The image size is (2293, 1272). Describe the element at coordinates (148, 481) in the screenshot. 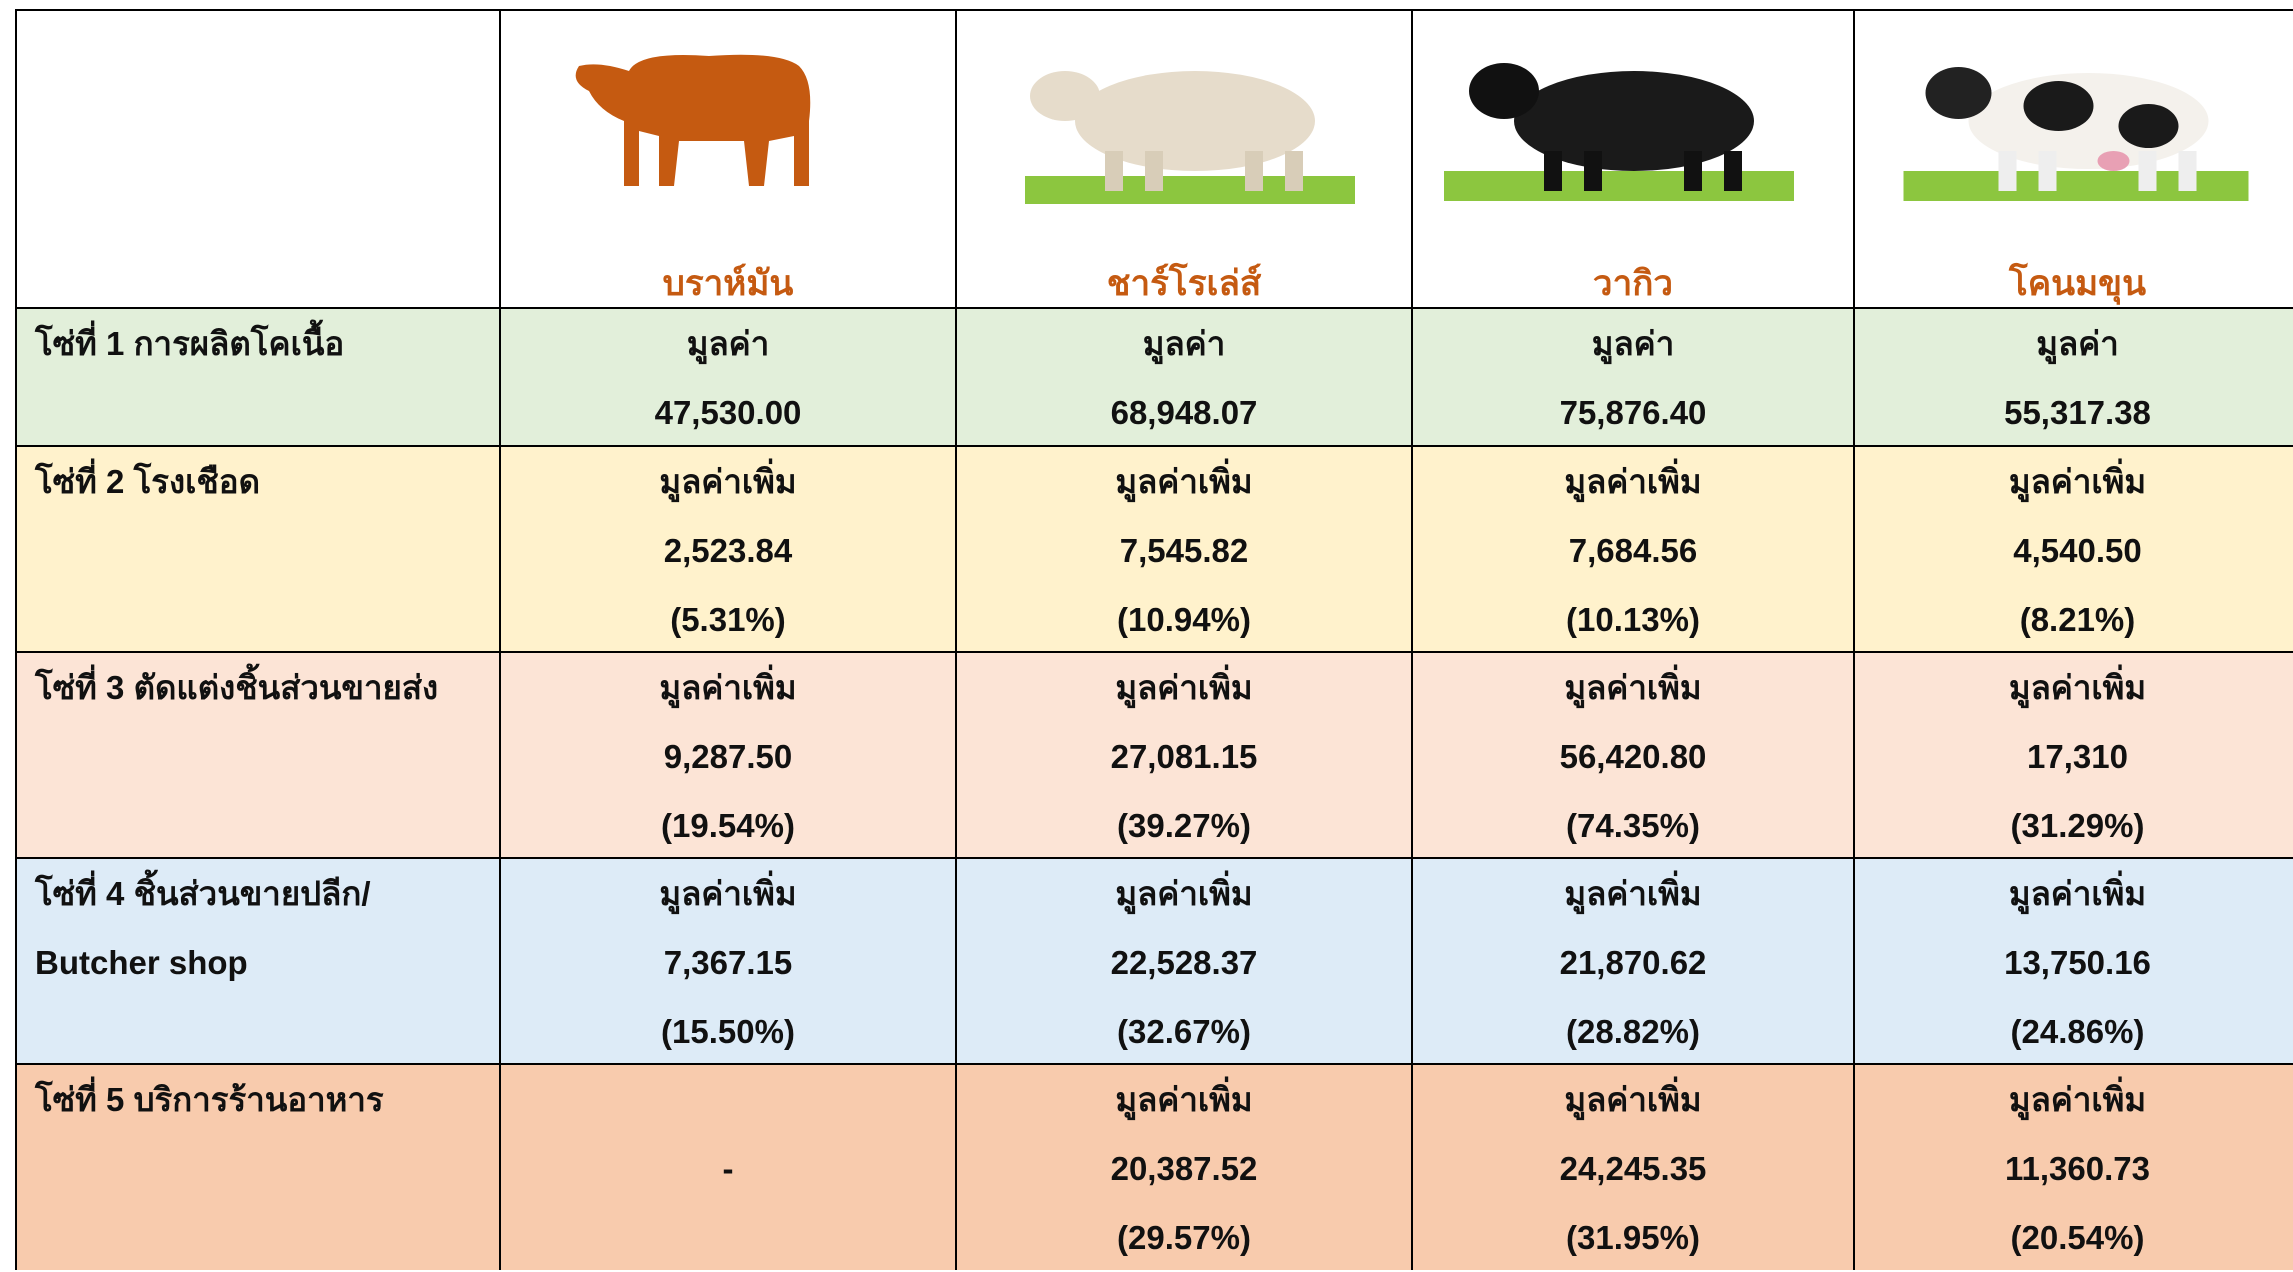

I see `label-line: โซ่ที่ 2 โรงเชือด` at that location.